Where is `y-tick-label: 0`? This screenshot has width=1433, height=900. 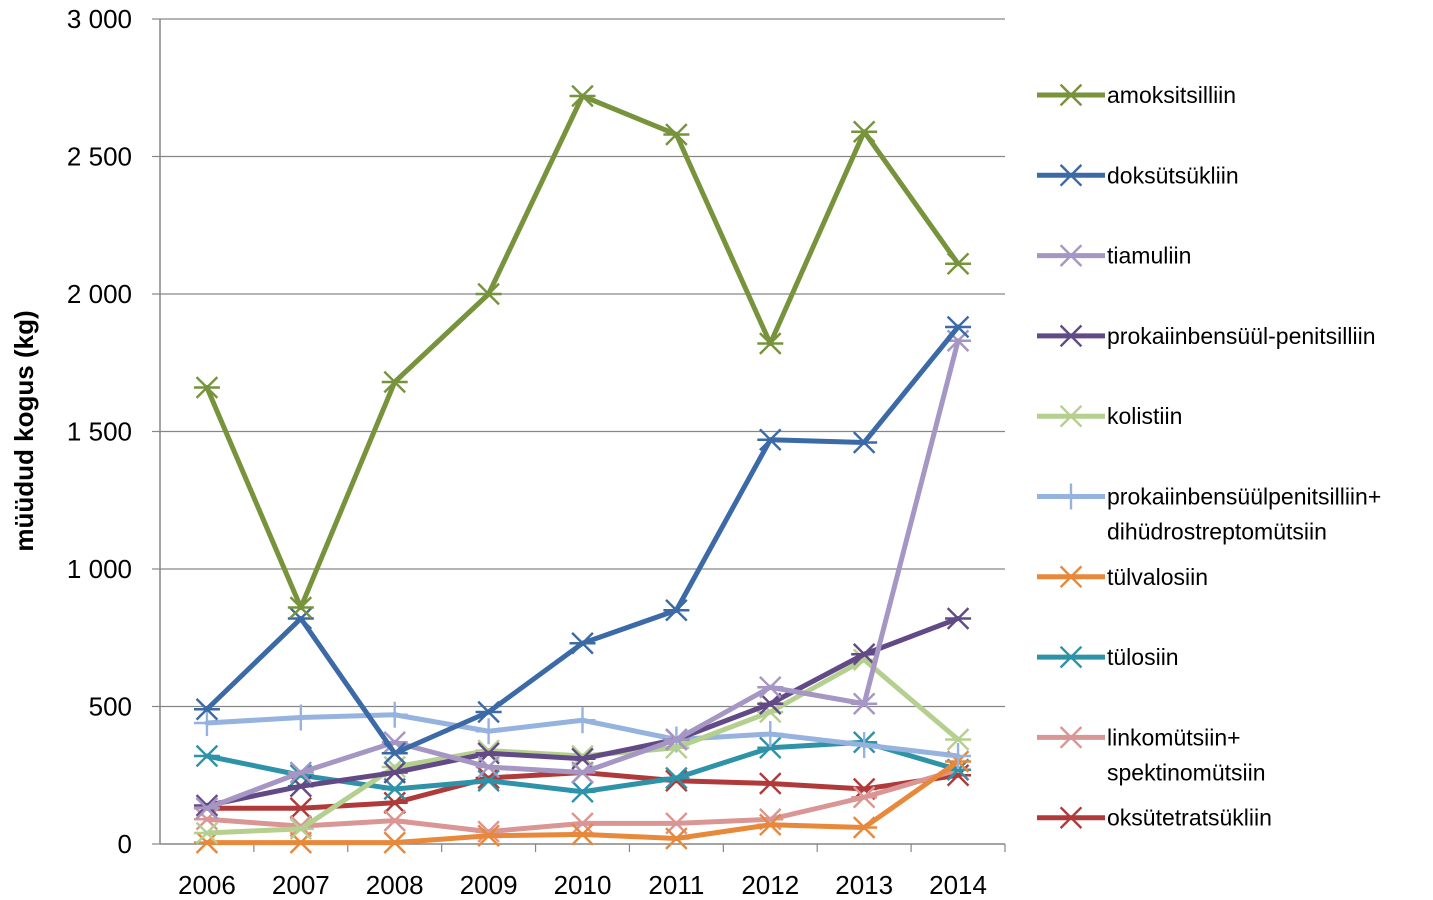 y-tick-label: 0 is located at coordinates (125, 844).